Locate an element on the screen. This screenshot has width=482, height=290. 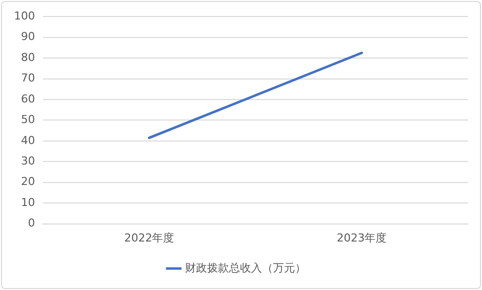
y-tick-label: 0 is located at coordinates (31, 223).